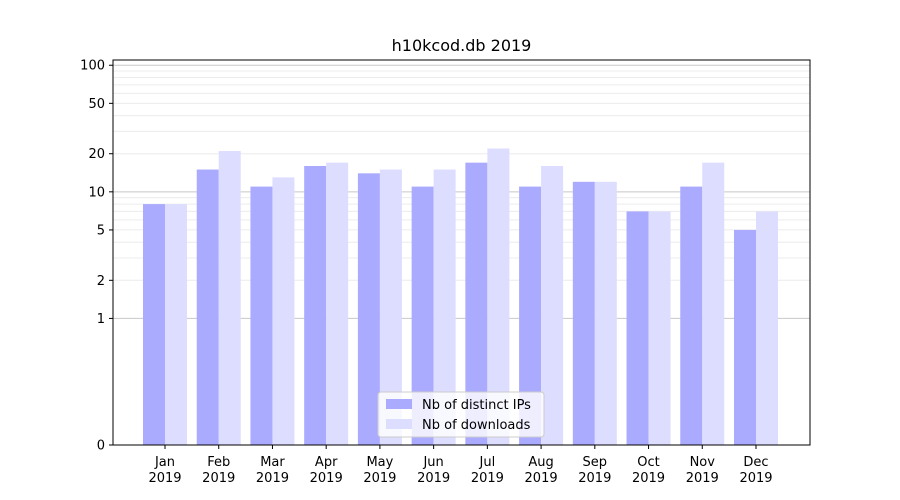 The image size is (900, 500). What do you see at coordinates (648, 462) in the screenshot?
I see `x-tick-label: Oct` at bounding box center [648, 462].